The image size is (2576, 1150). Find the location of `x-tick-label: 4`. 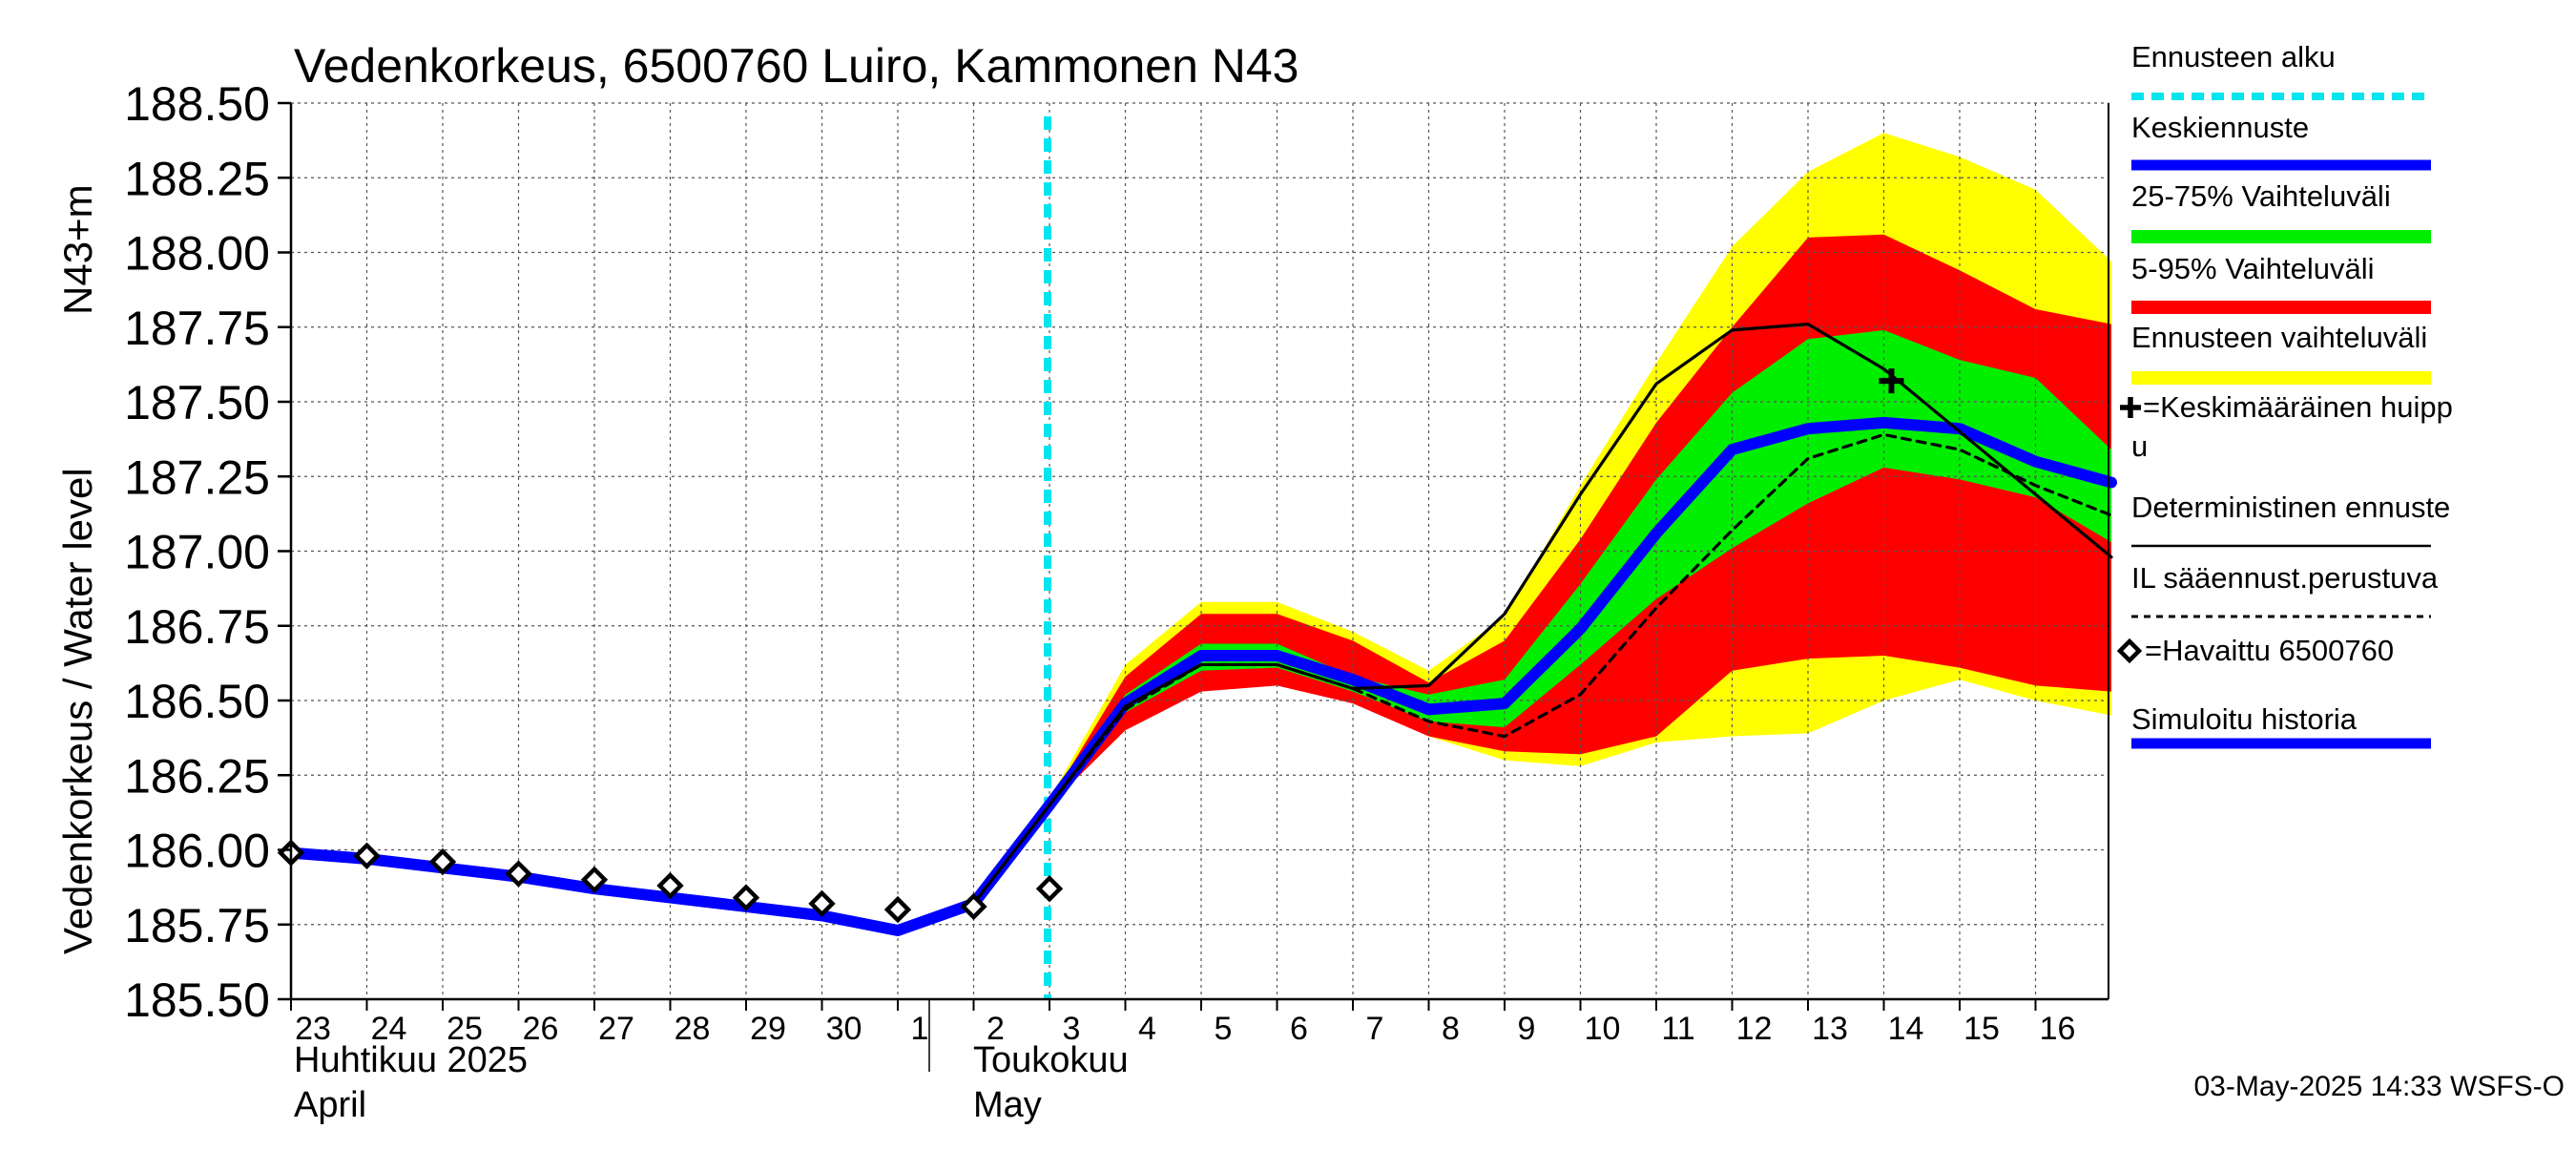

x-tick-label: 4 is located at coordinates (1147, 1029).